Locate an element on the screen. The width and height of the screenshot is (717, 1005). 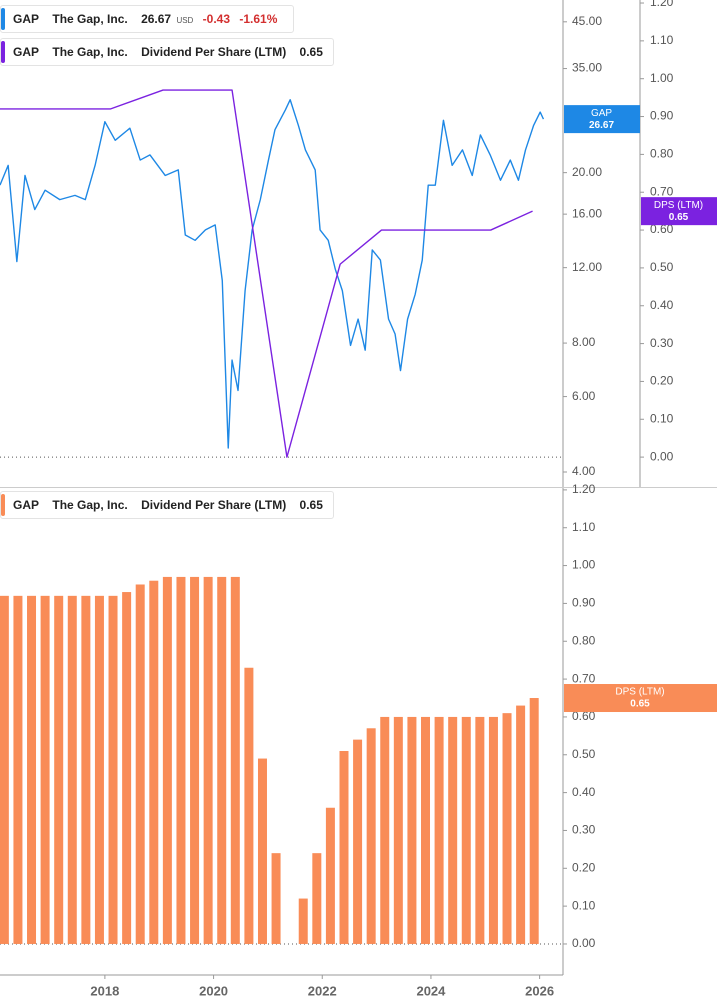
y2-tick-label: 1.20 is located at coordinates (662, 4).